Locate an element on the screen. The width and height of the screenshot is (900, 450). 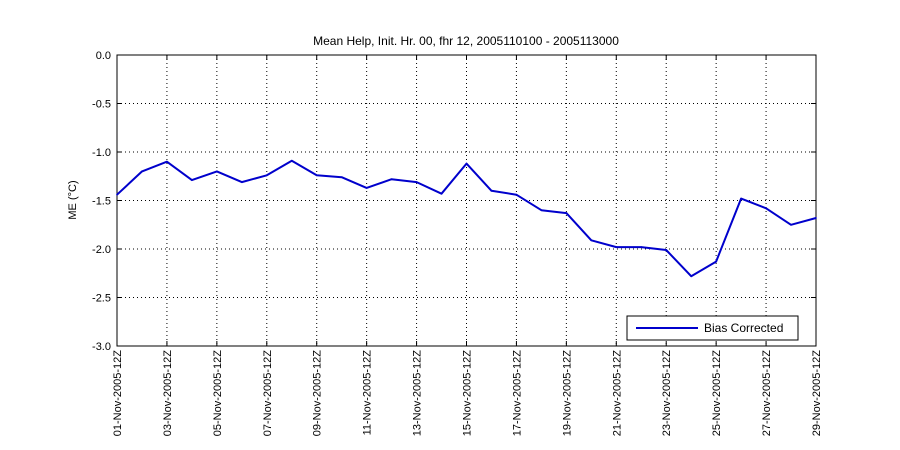
y-tick-label: -1.5 is located at coordinates (101, 202).